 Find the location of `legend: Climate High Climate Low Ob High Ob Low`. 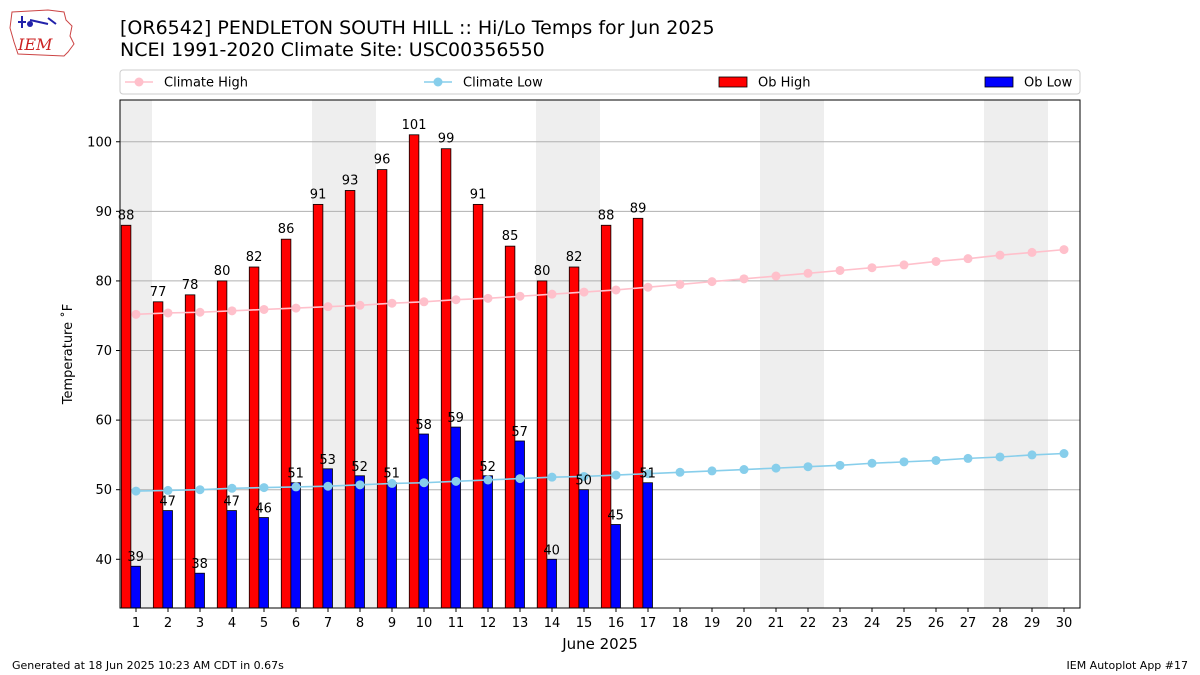

legend: Climate High Climate Low Ob High Ob Low is located at coordinates (600, 82).